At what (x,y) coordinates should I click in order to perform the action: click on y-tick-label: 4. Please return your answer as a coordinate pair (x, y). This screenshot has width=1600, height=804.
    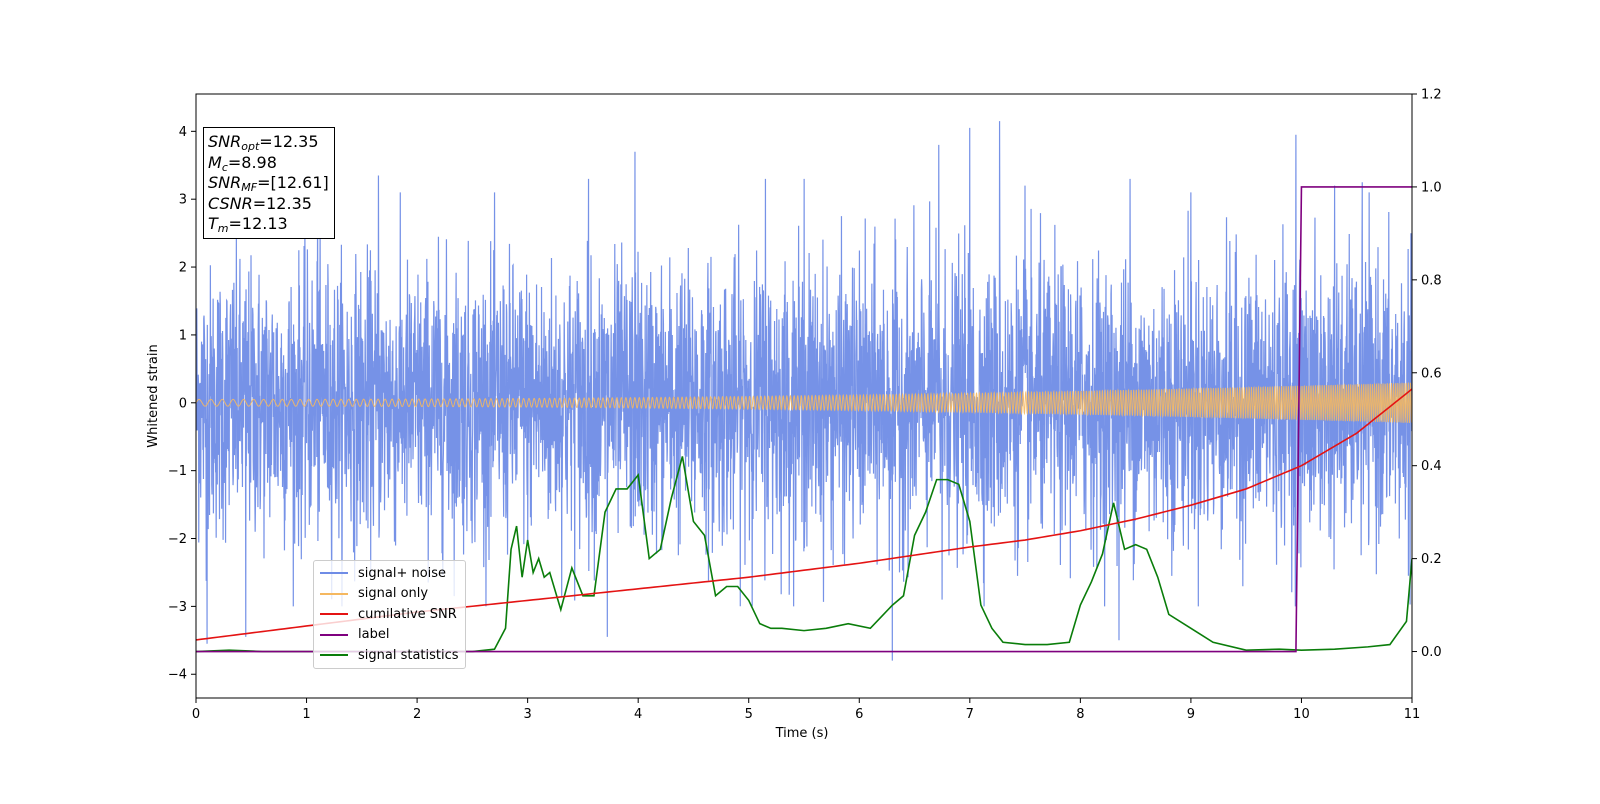
    Looking at the image, I should click on (183, 132).